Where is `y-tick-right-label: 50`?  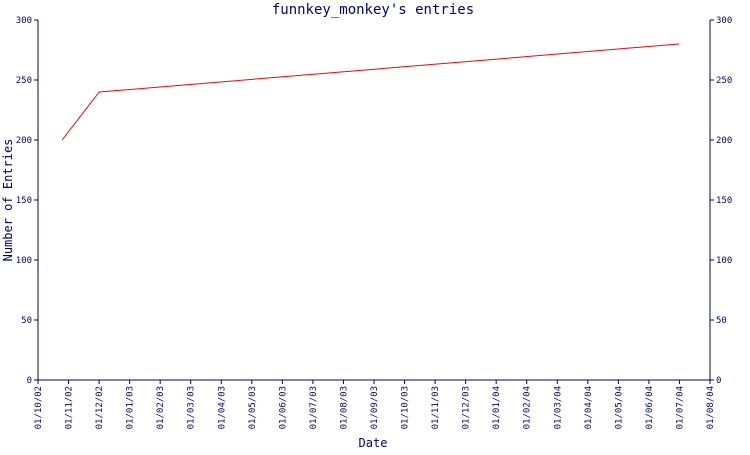
y-tick-right-label: 50 is located at coordinates (721, 321).